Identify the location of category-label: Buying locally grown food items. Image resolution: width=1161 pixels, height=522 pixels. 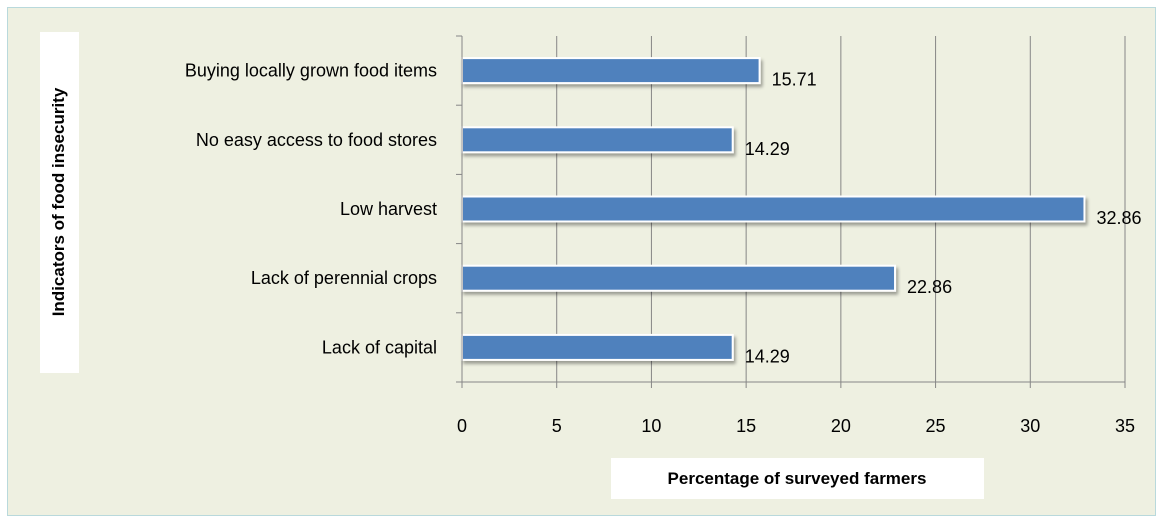
(311, 71).